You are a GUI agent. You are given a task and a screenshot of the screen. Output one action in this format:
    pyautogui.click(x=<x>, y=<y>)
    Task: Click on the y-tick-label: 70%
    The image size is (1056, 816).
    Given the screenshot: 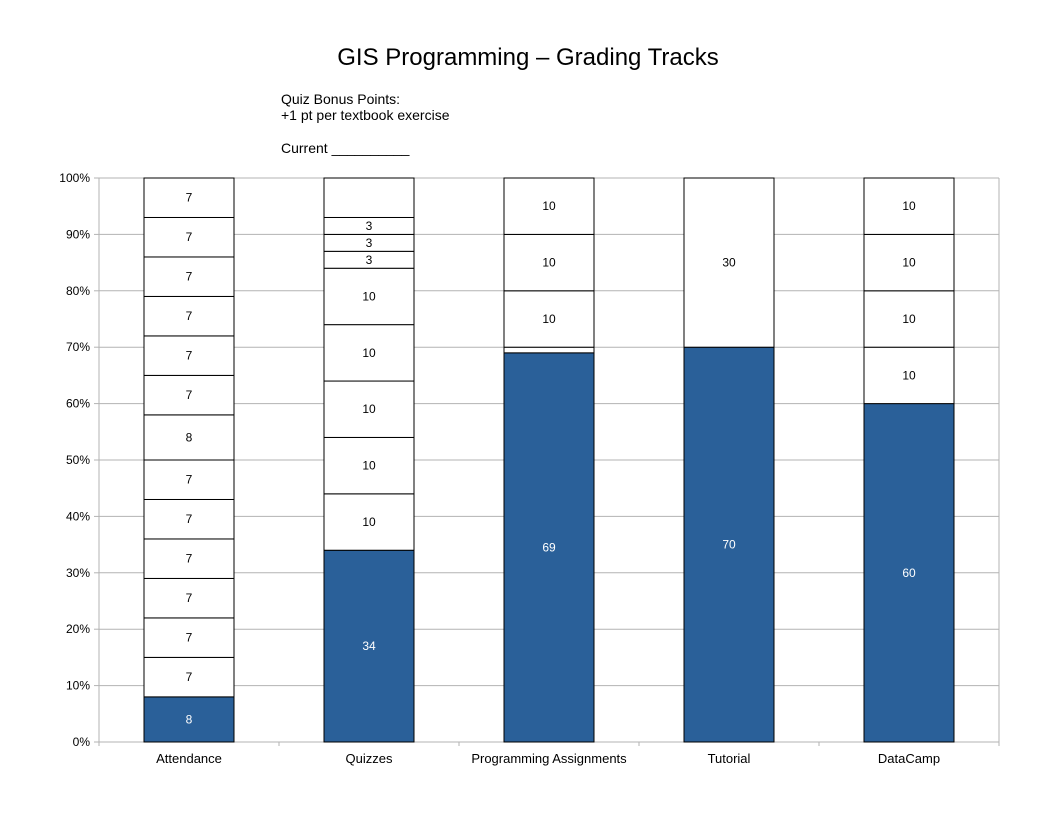 What is the action you would take?
    pyautogui.click(x=78, y=347)
    